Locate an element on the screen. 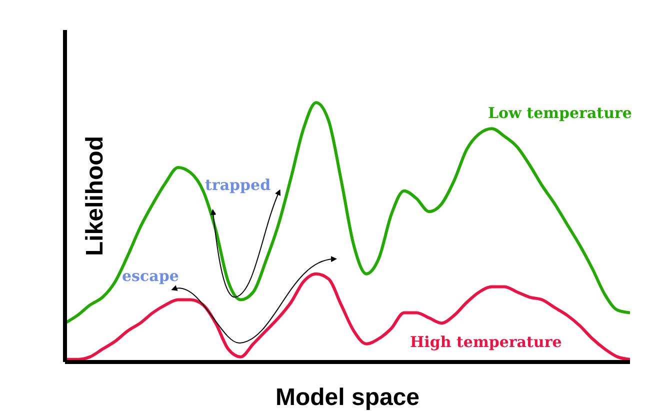  annotation: trapped is located at coordinates (238, 185).